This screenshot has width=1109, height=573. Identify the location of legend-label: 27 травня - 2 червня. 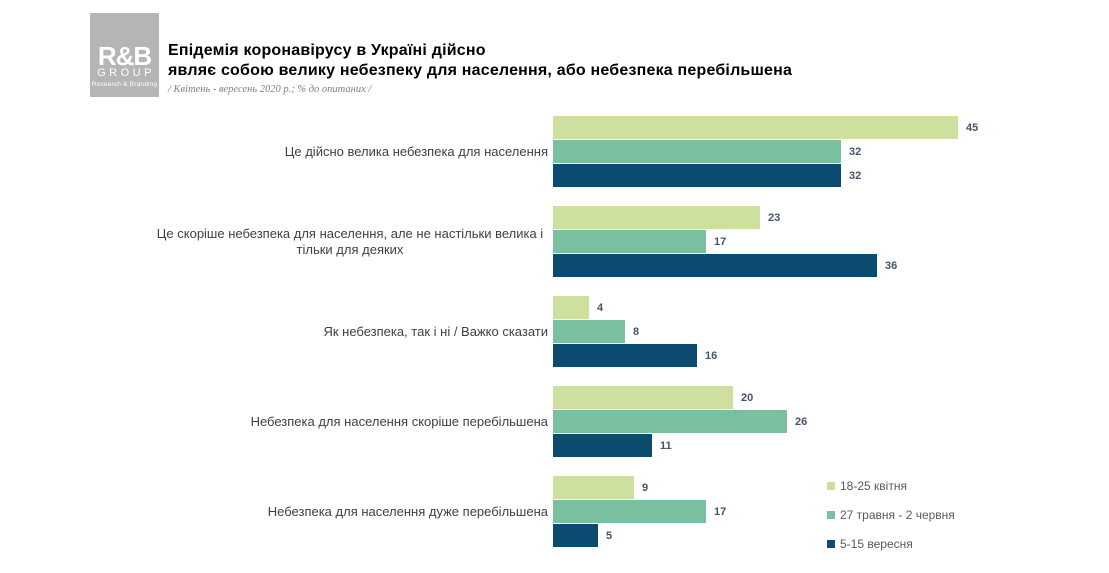
(897, 515).